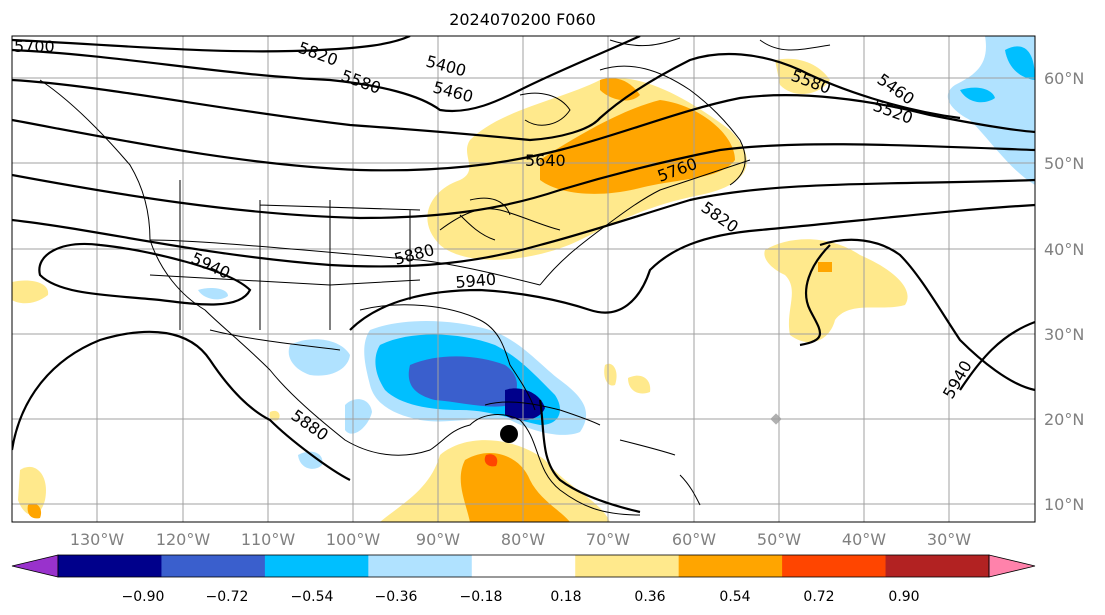  I want to click on colorbar-tick-label: 0.54, so click(734, 597).